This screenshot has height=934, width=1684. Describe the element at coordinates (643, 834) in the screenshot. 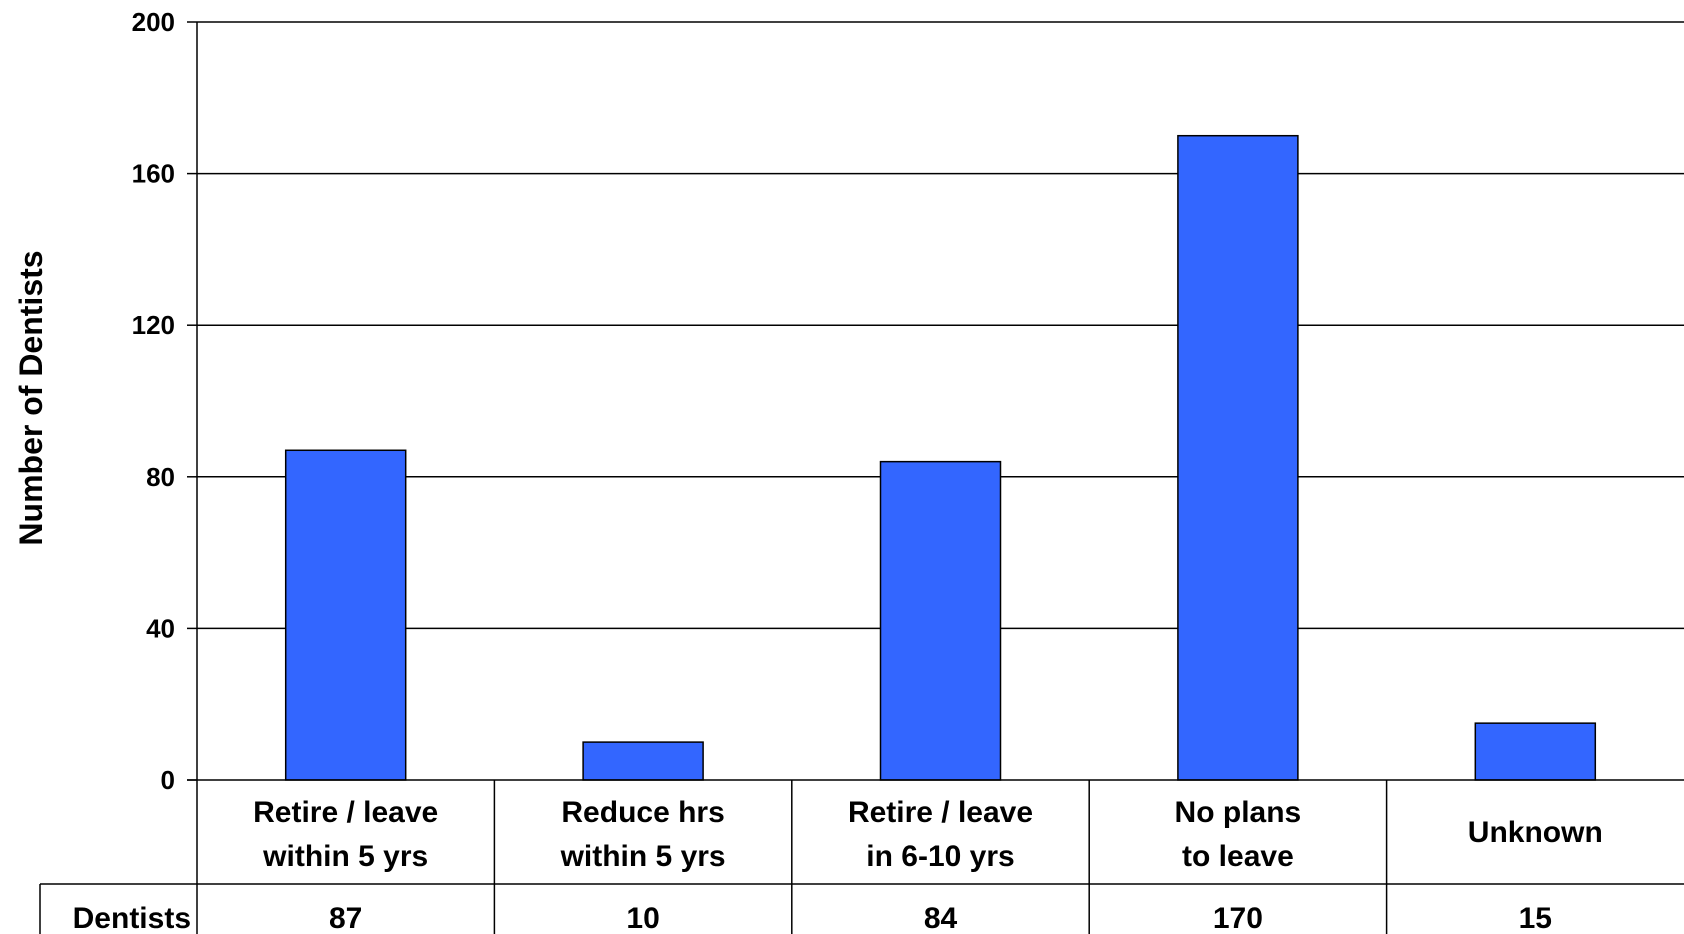

I see `category-label: Reduce hrs within 5 yrs` at that location.